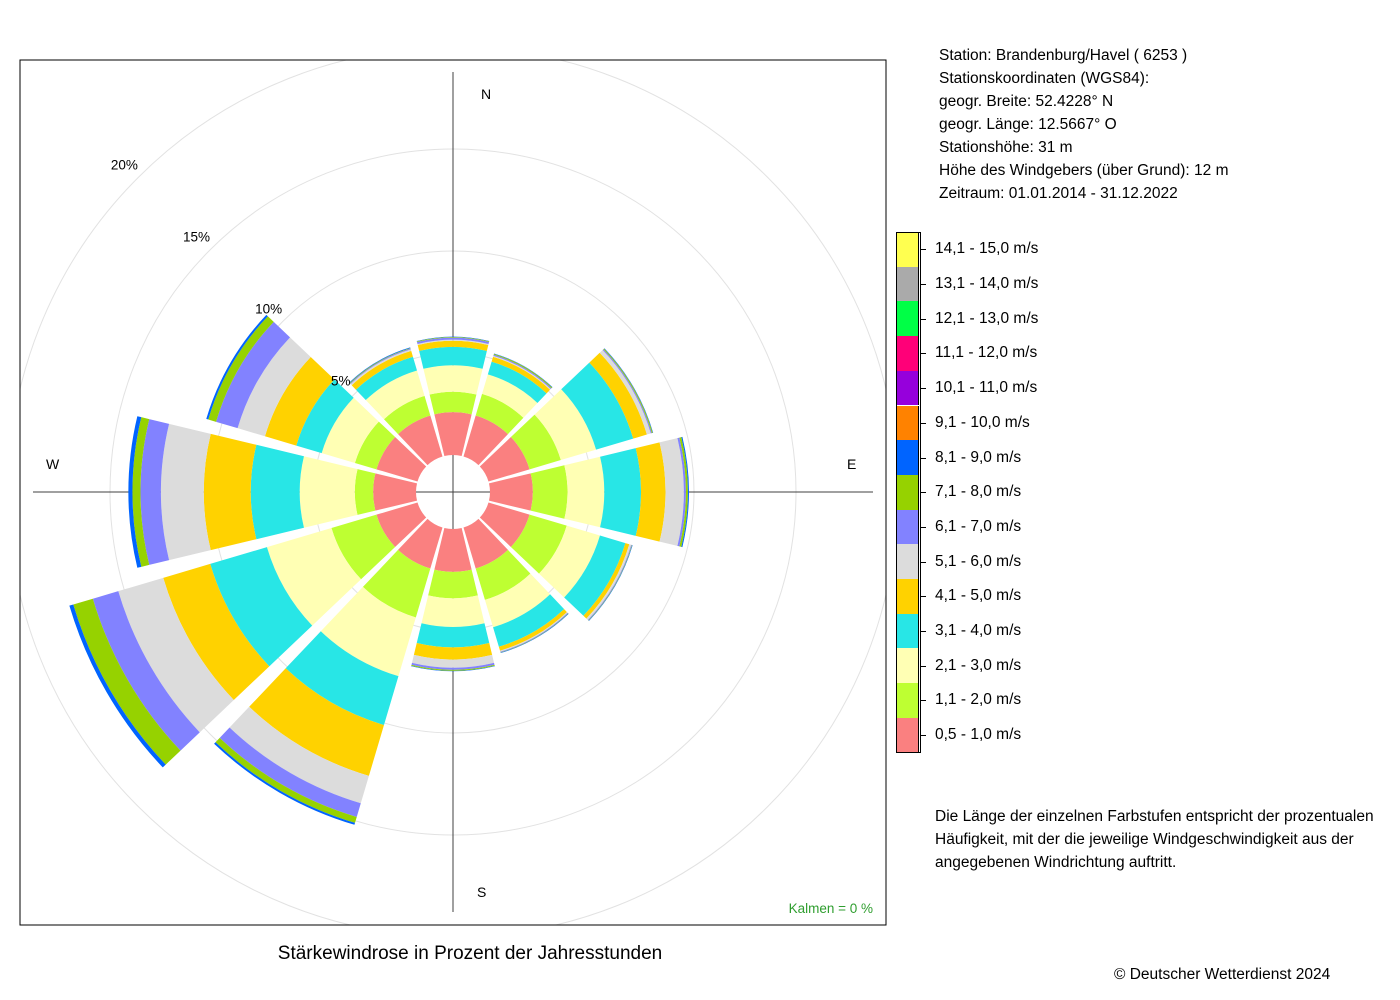 The width and height of the screenshot is (1400, 1000). I want to click on longitude: geogr. Länge: 12.5667° O, so click(1028, 124).